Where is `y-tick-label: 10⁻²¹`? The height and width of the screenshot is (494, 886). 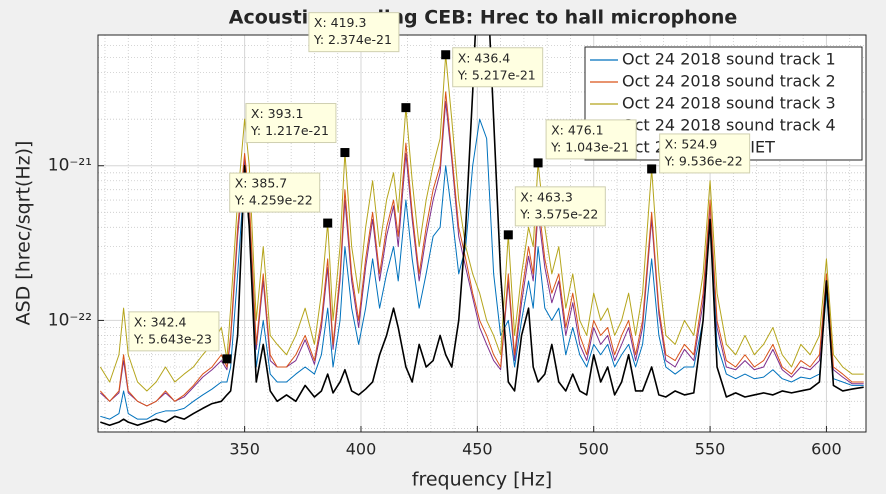 y-tick-label: 10⁻²¹ is located at coordinates (70, 166).